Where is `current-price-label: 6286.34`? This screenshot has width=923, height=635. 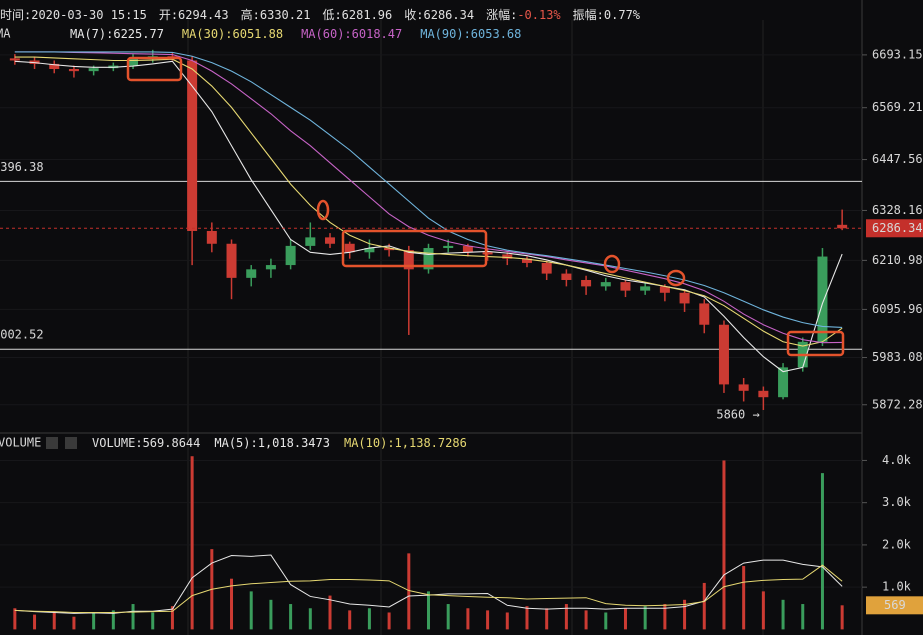
current-price-label: 6286.34 is located at coordinates (897, 228).